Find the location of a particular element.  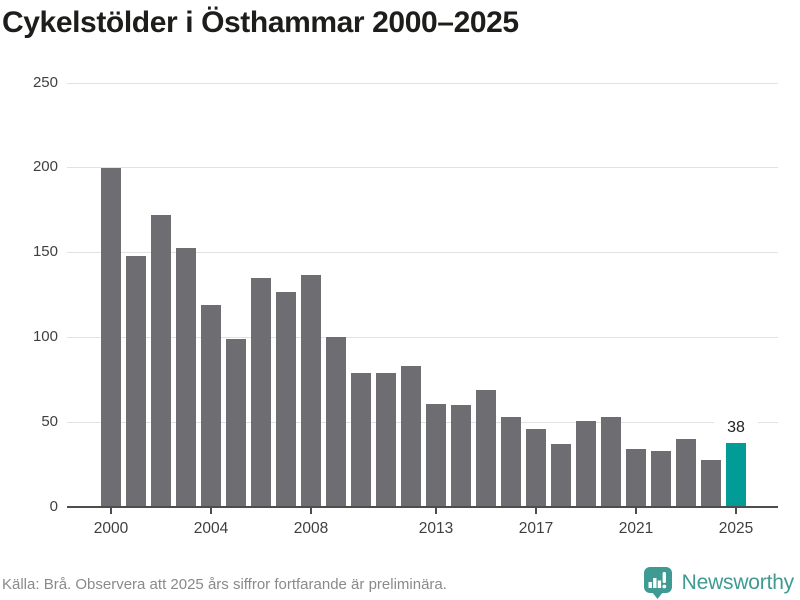

x-tick-label-2021: 2021 is located at coordinates (636, 528).